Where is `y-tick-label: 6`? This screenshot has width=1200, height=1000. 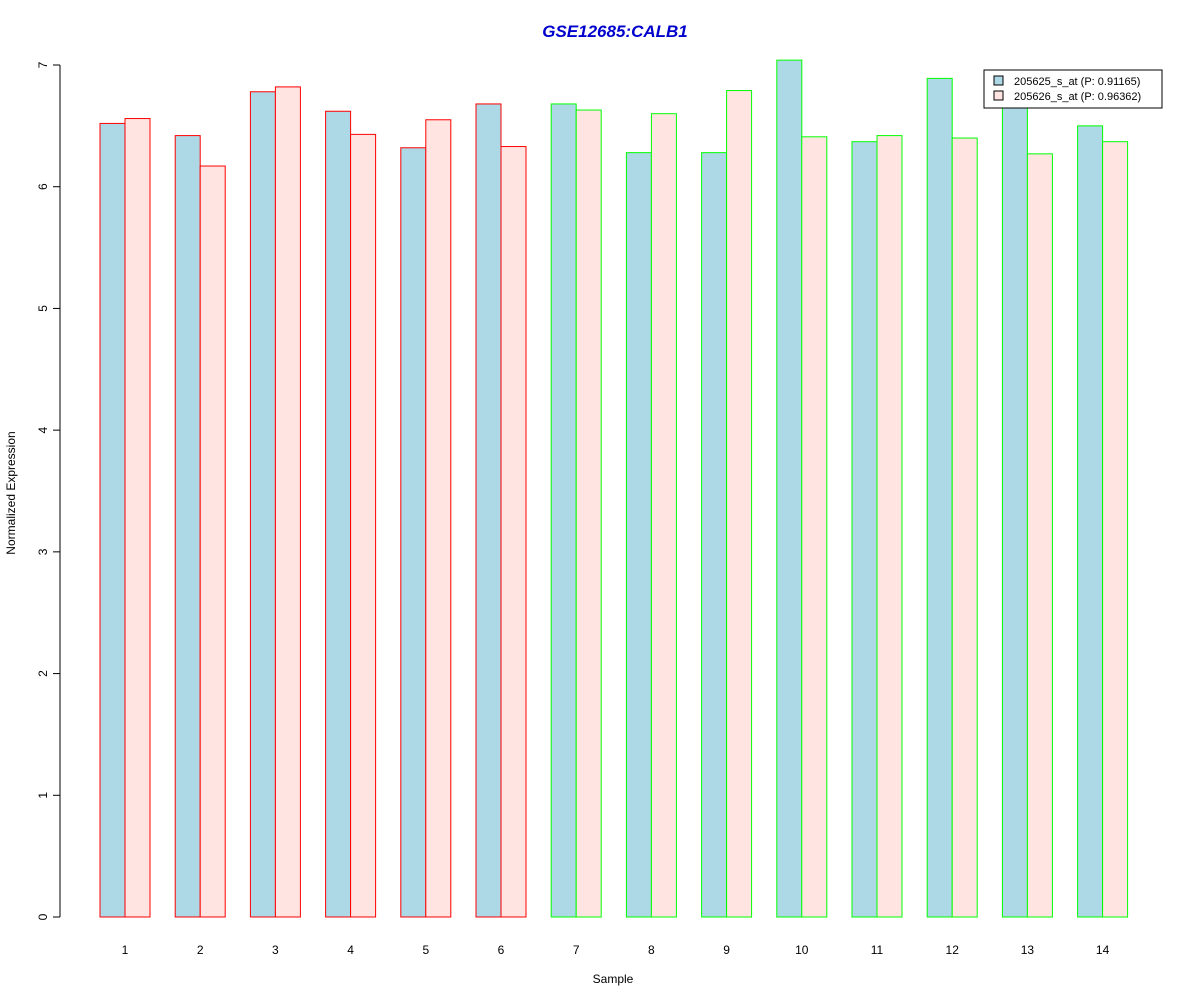
y-tick-label: 6 is located at coordinates (43, 186).